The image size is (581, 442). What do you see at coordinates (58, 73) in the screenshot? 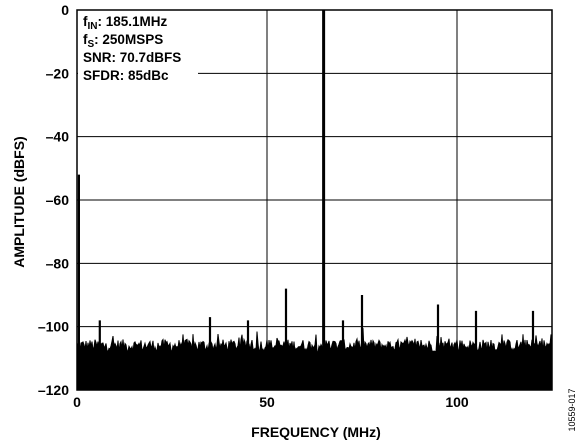
I see `y-tick-label: –20` at bounding box center [58, 73].